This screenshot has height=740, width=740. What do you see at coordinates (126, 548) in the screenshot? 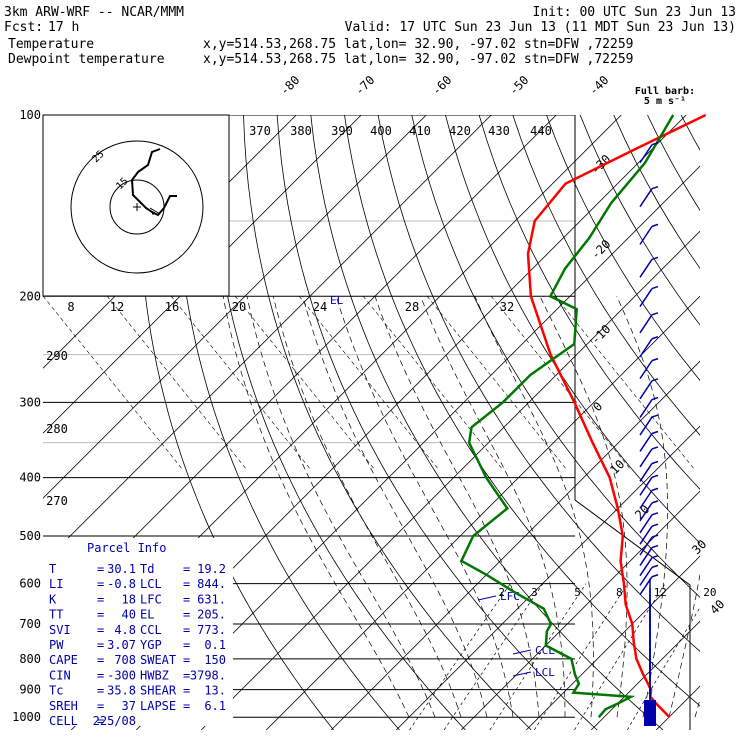
I see `parcel-info-title: Parcel Info` at bounding box center [126, 548].